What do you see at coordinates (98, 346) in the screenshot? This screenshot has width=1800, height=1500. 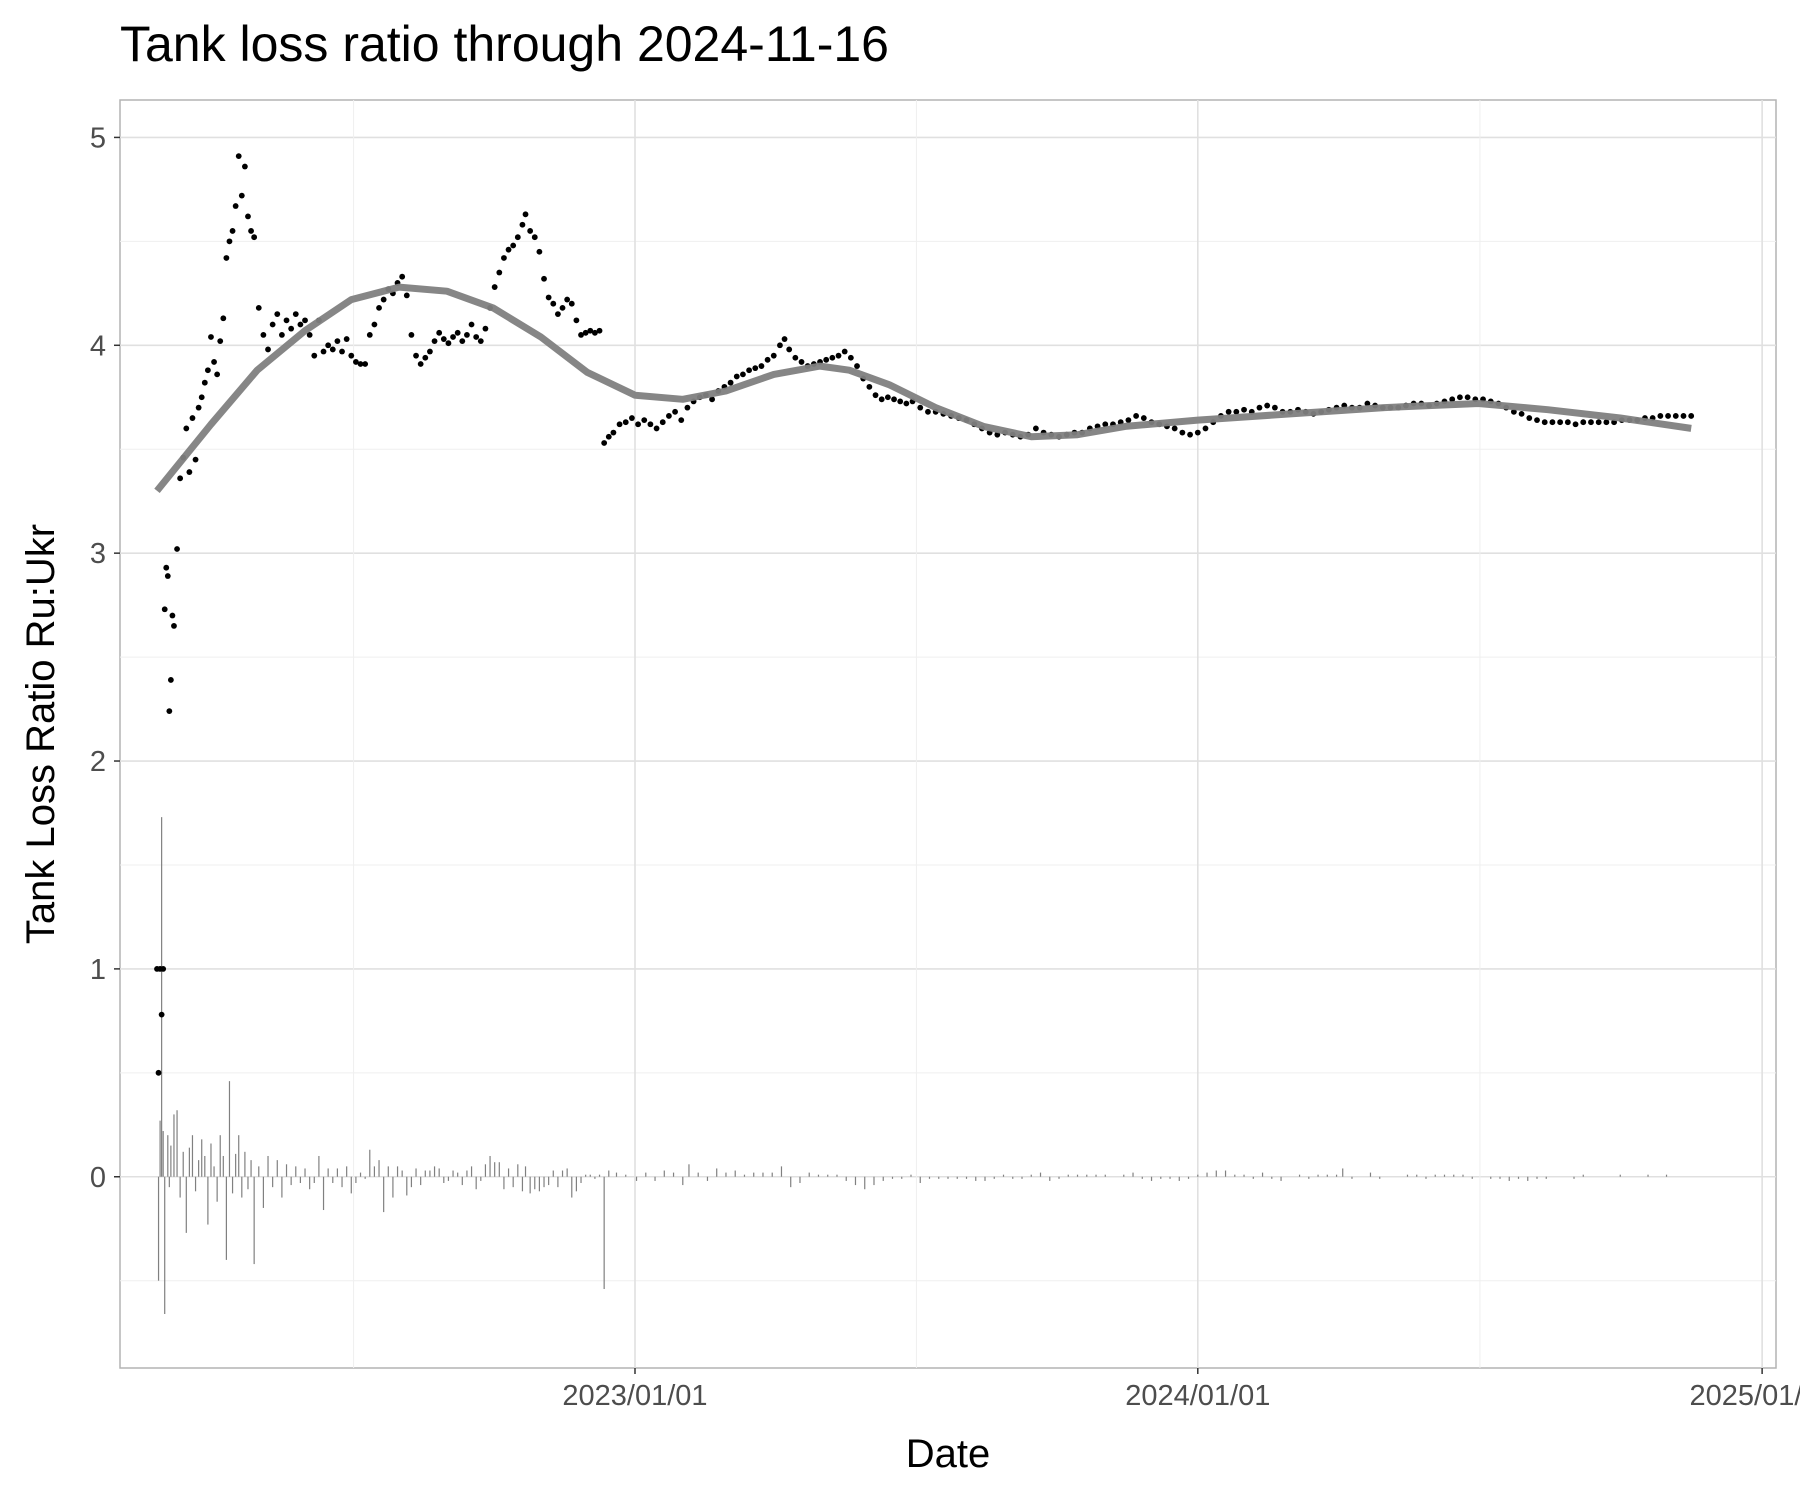 I see `y-tick-label: 4` at bounding box center [98, 346].